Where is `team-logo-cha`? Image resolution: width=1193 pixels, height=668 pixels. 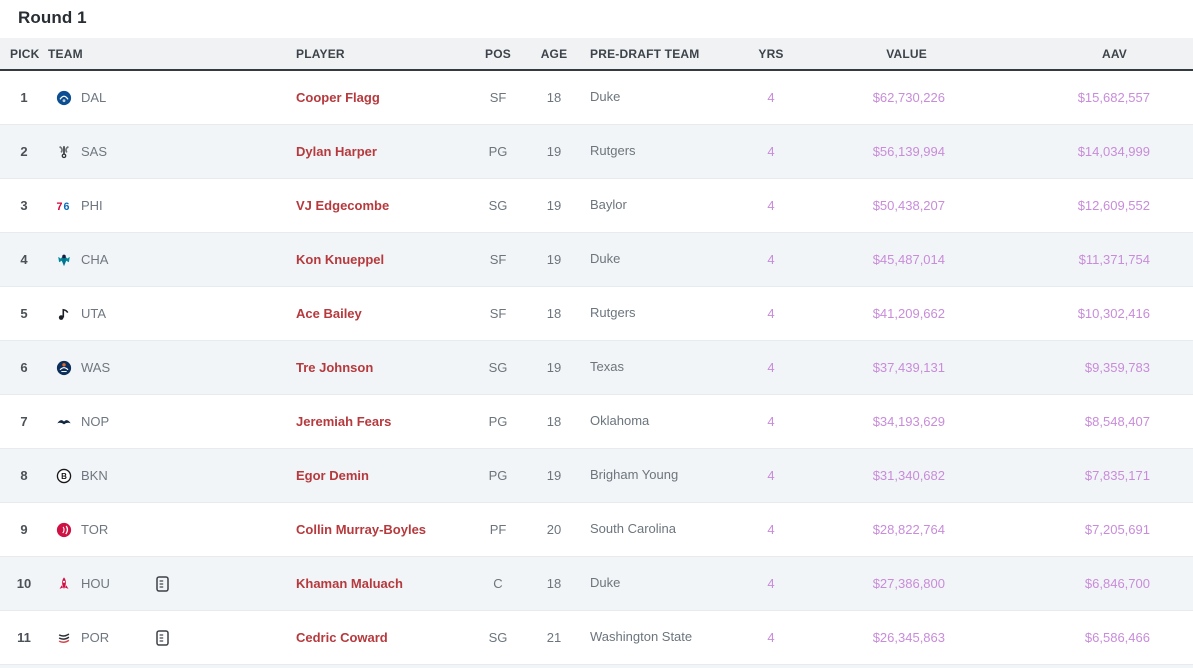 team-logo-cha is located at coordinates (64, 260).